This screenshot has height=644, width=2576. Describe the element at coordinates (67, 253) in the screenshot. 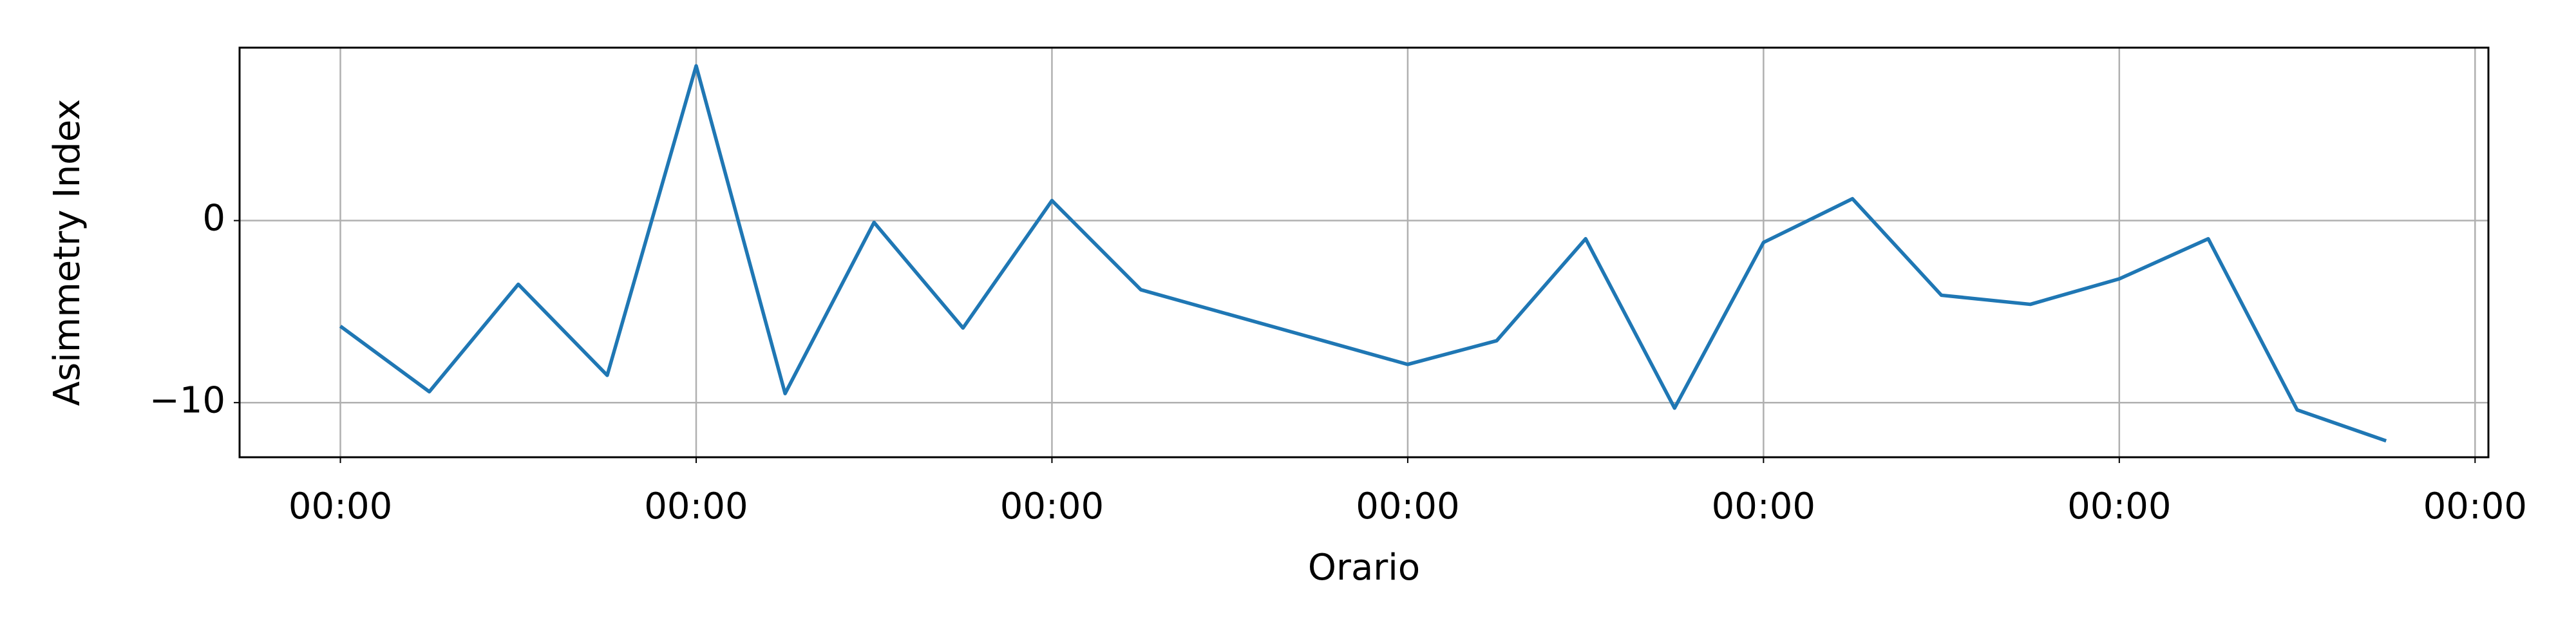

I see `y-axis-label: Asimmetry Index` at that location.